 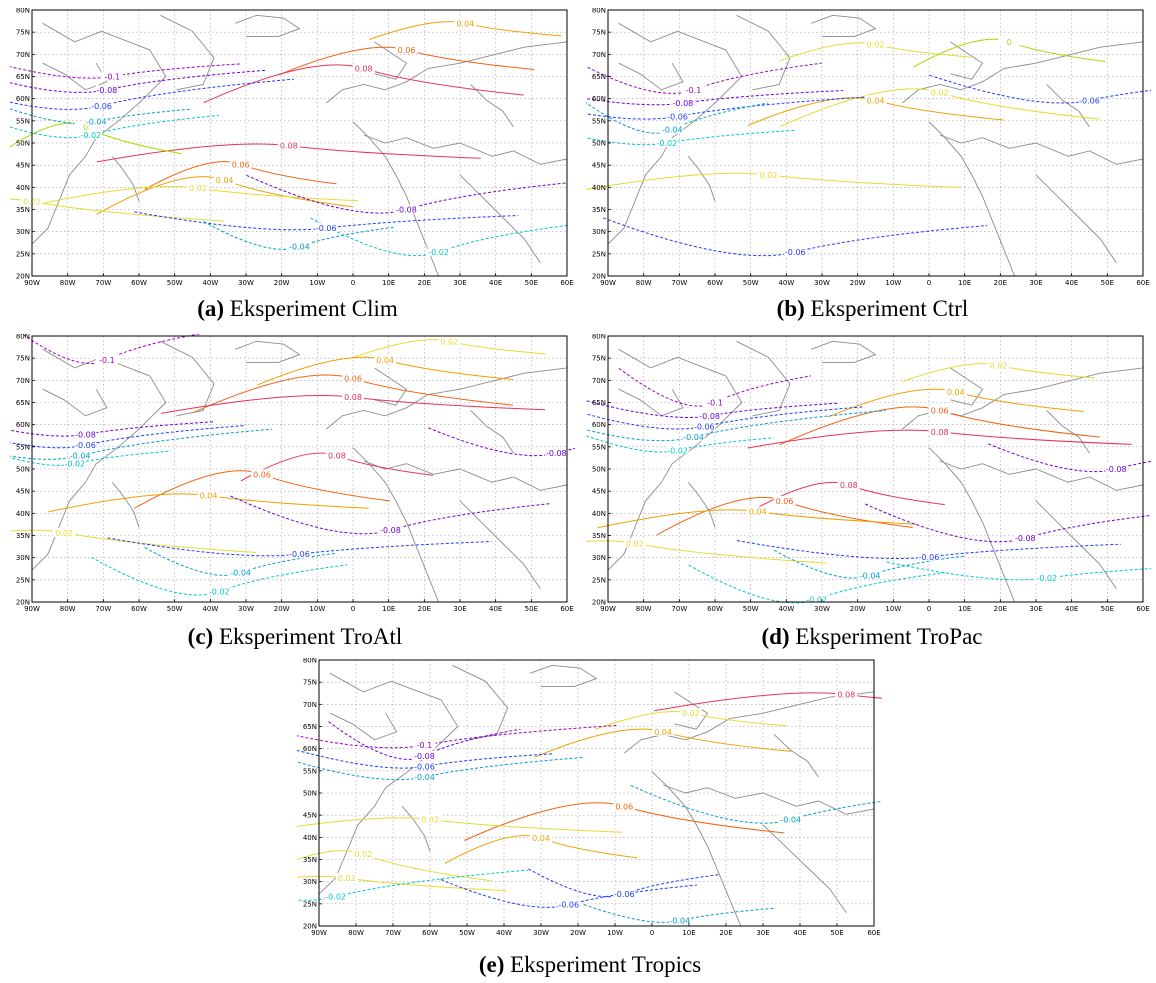 I want to click on lat-tick-label: 50N, so click(x=599, y=144).